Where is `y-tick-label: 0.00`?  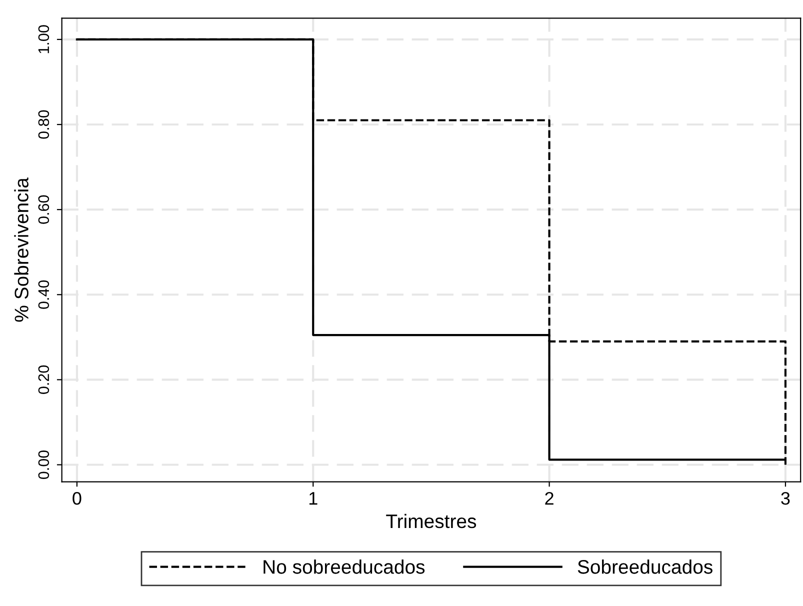 y-tick-label: 0.00 is located at coordinates (44, 465).